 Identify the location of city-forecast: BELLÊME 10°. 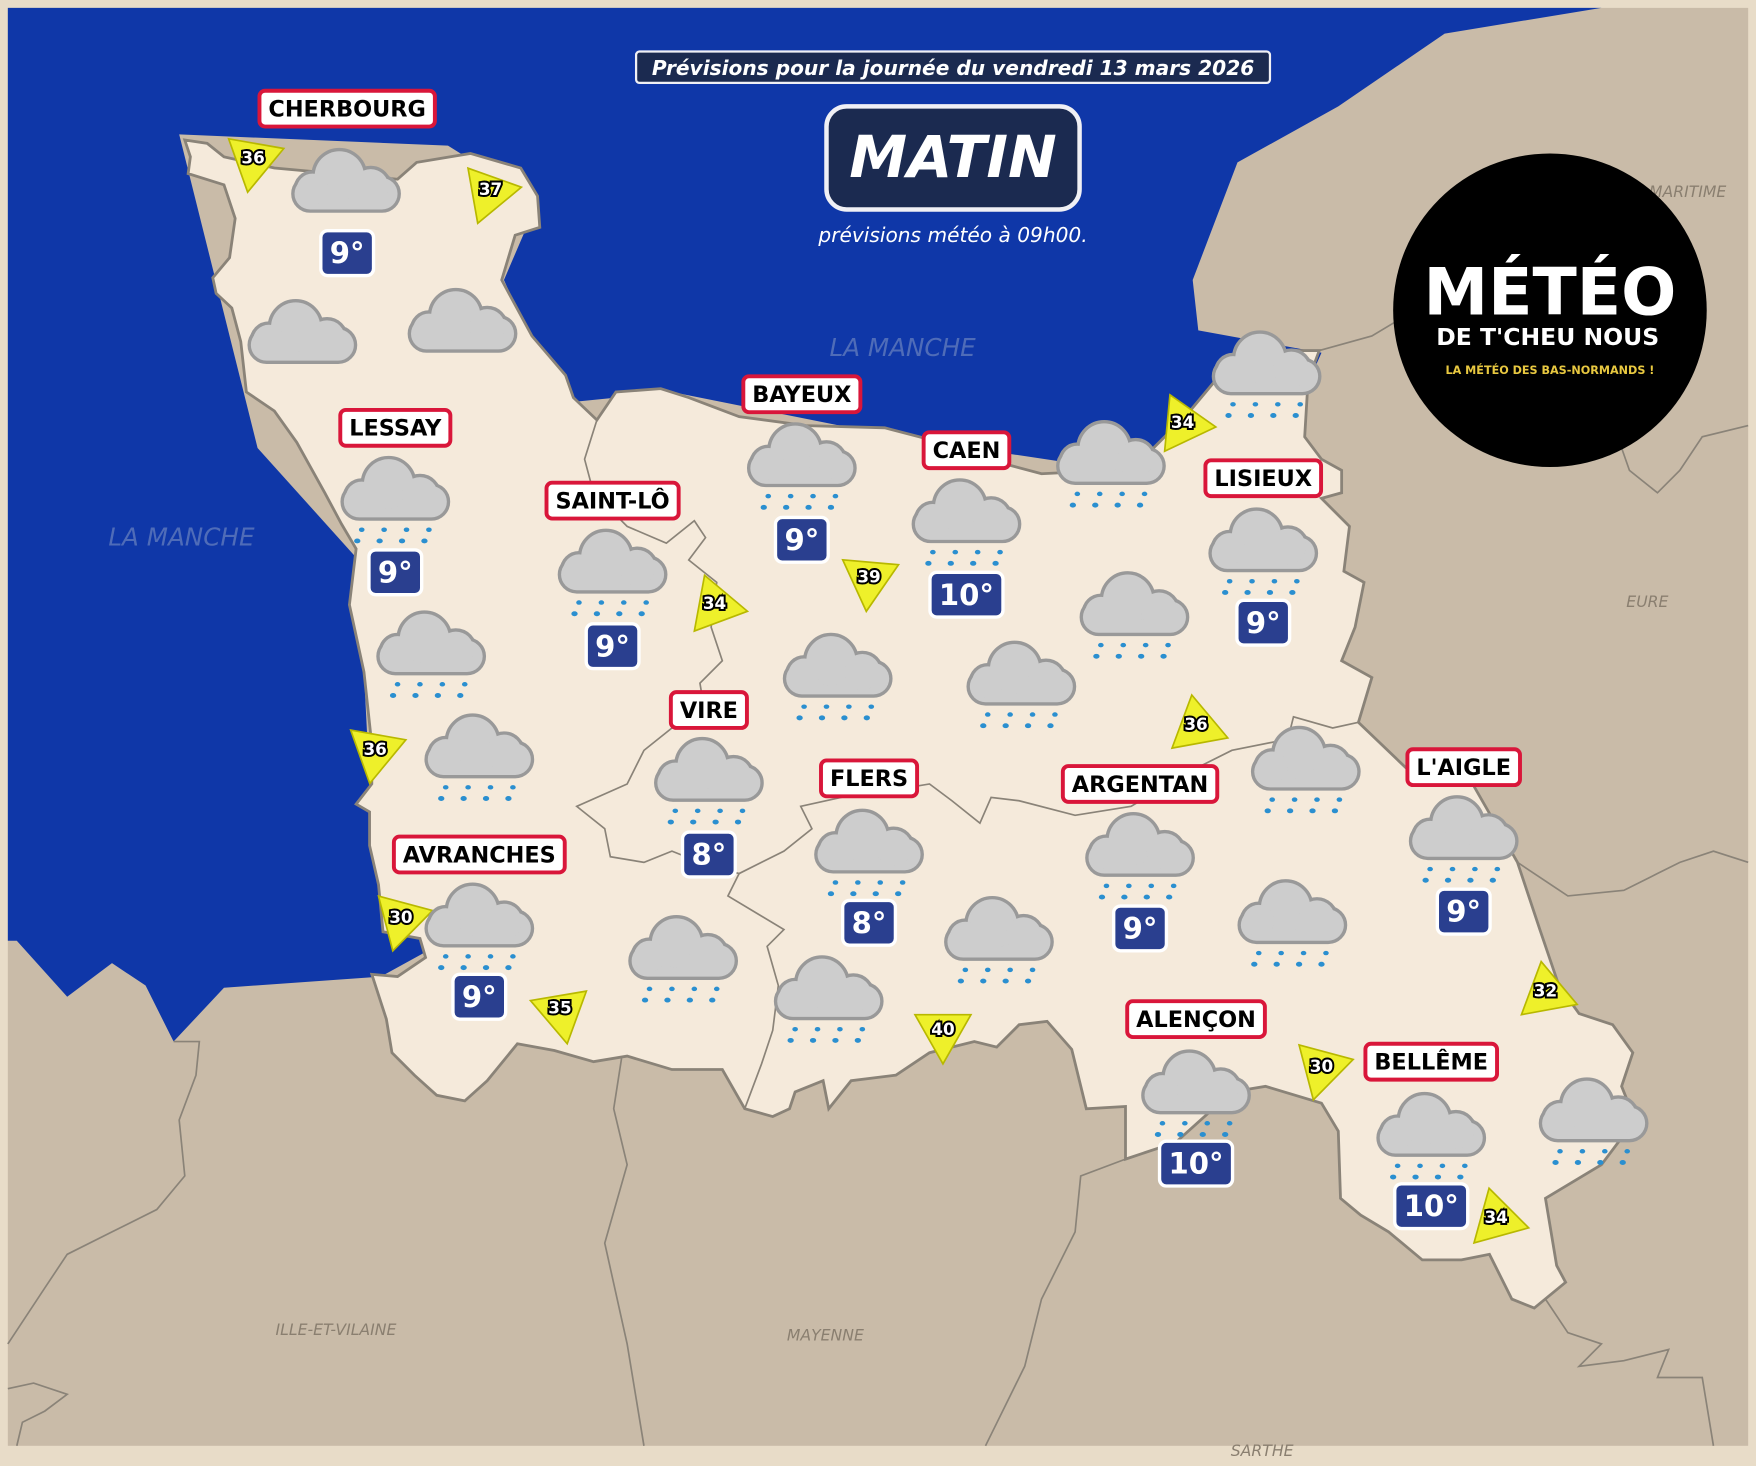
(1431, 1136).